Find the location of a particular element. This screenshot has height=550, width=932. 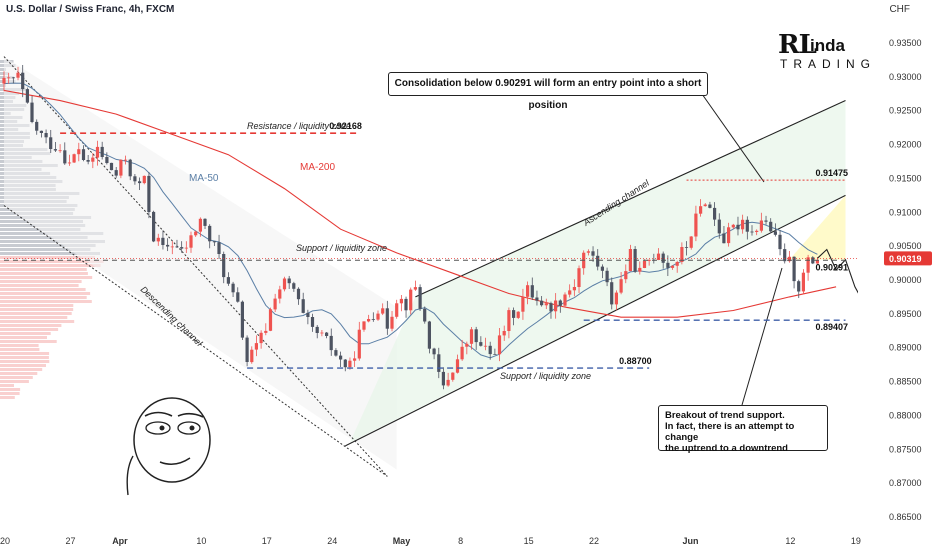

y-tick-label: 0.93000 is located at coordinates (905, 77).